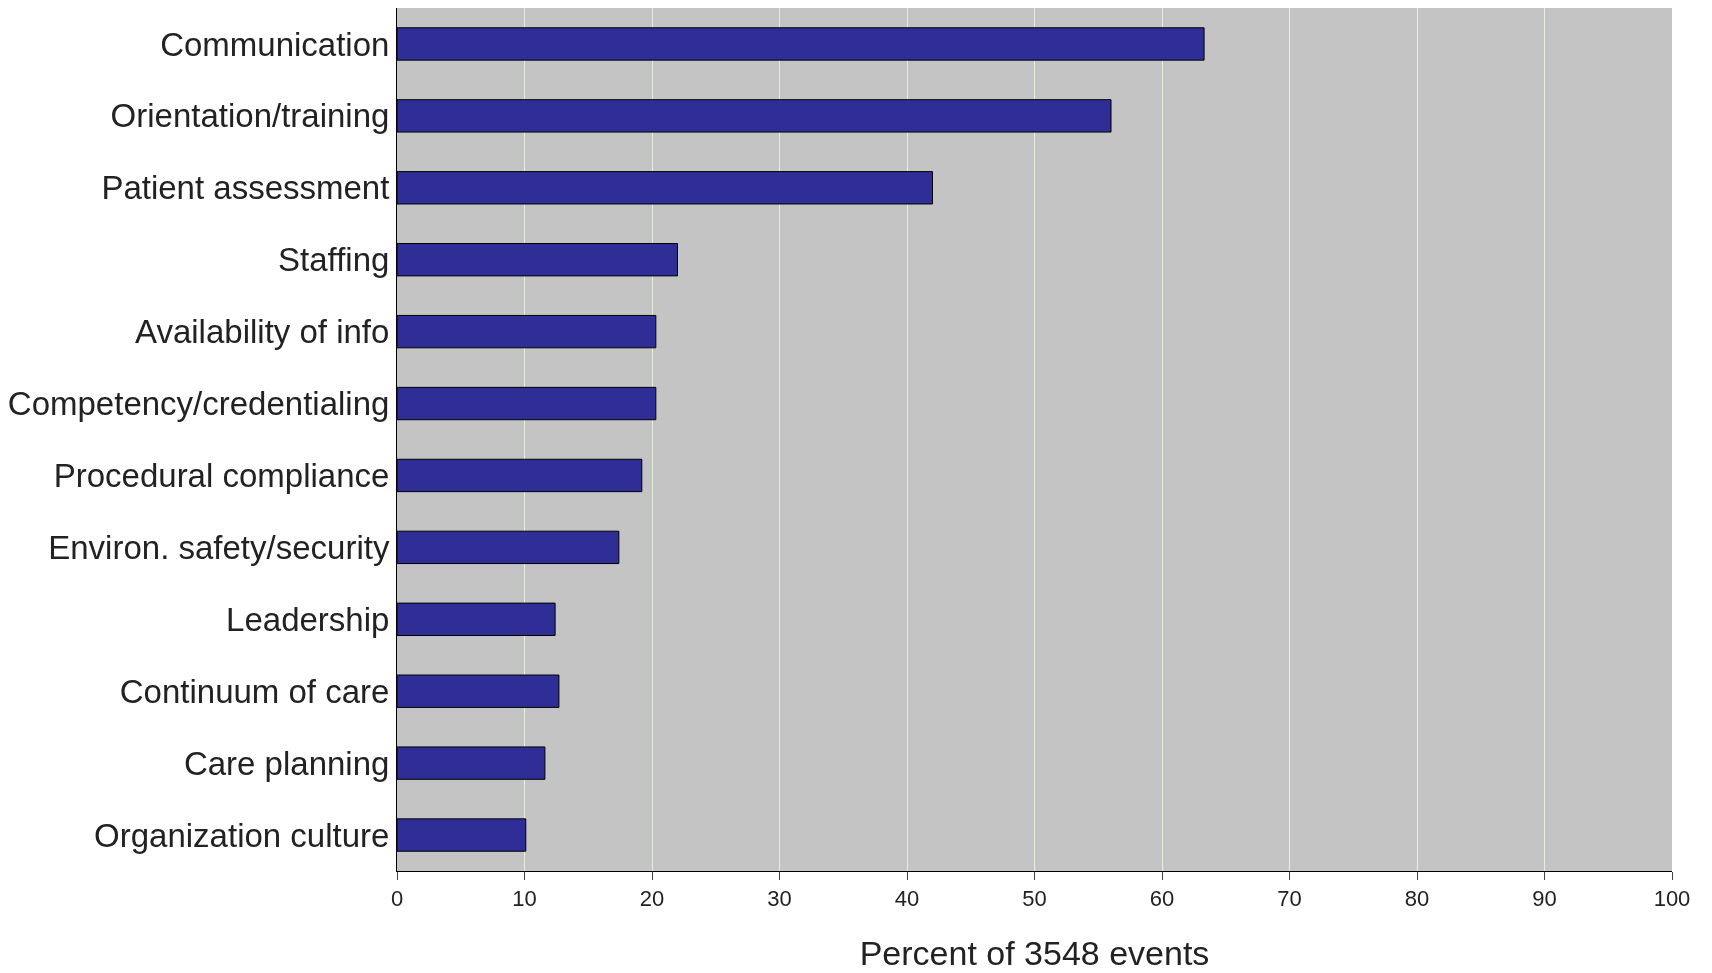  What do you see at coordinates (250, 116) in the screenshot?
I see `y-tick-label: Orientation/training` at bounding box center [250, 116].